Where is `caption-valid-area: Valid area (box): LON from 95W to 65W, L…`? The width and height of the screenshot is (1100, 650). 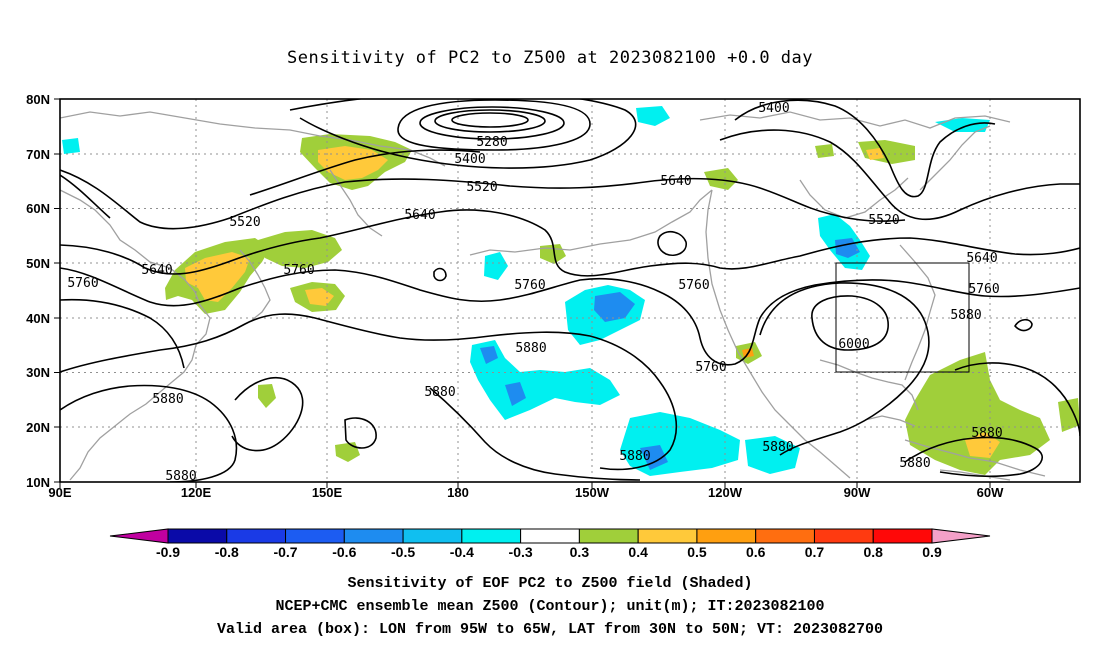 caption-valid-area: Valid area (box): LON from 95W to 65W, L… is located at coordinates (550, 629).